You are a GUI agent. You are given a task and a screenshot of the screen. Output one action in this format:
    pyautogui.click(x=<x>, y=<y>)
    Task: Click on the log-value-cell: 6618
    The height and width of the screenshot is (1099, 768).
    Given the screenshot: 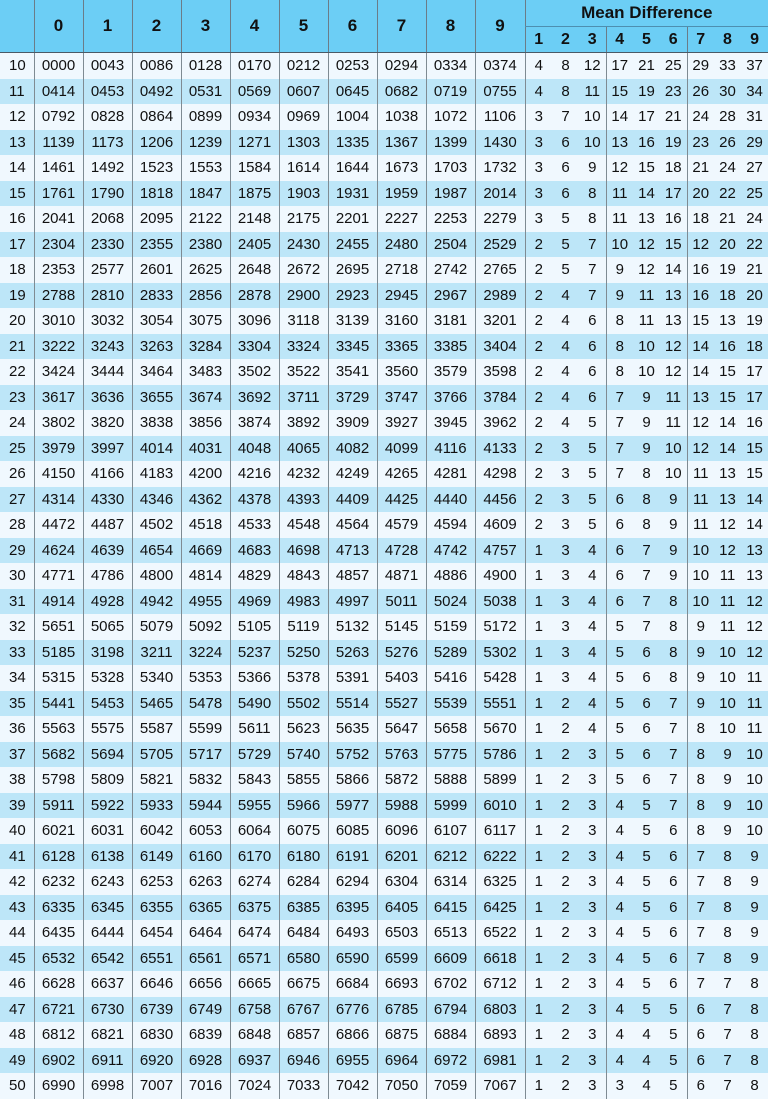 What is the action you would take?
    pyautogui.click(x=499, y=958)
    